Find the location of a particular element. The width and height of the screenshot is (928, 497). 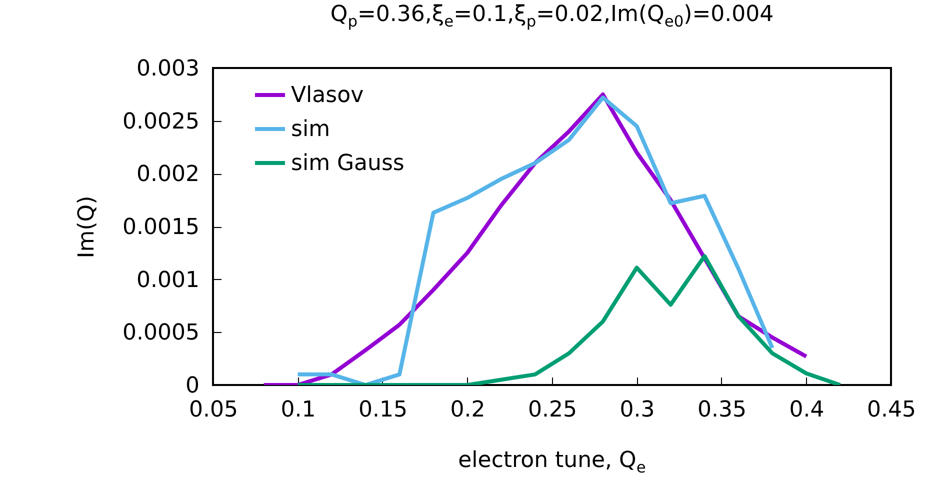

y-tick-label: 0.0025 is located at coordinates (161, 121).